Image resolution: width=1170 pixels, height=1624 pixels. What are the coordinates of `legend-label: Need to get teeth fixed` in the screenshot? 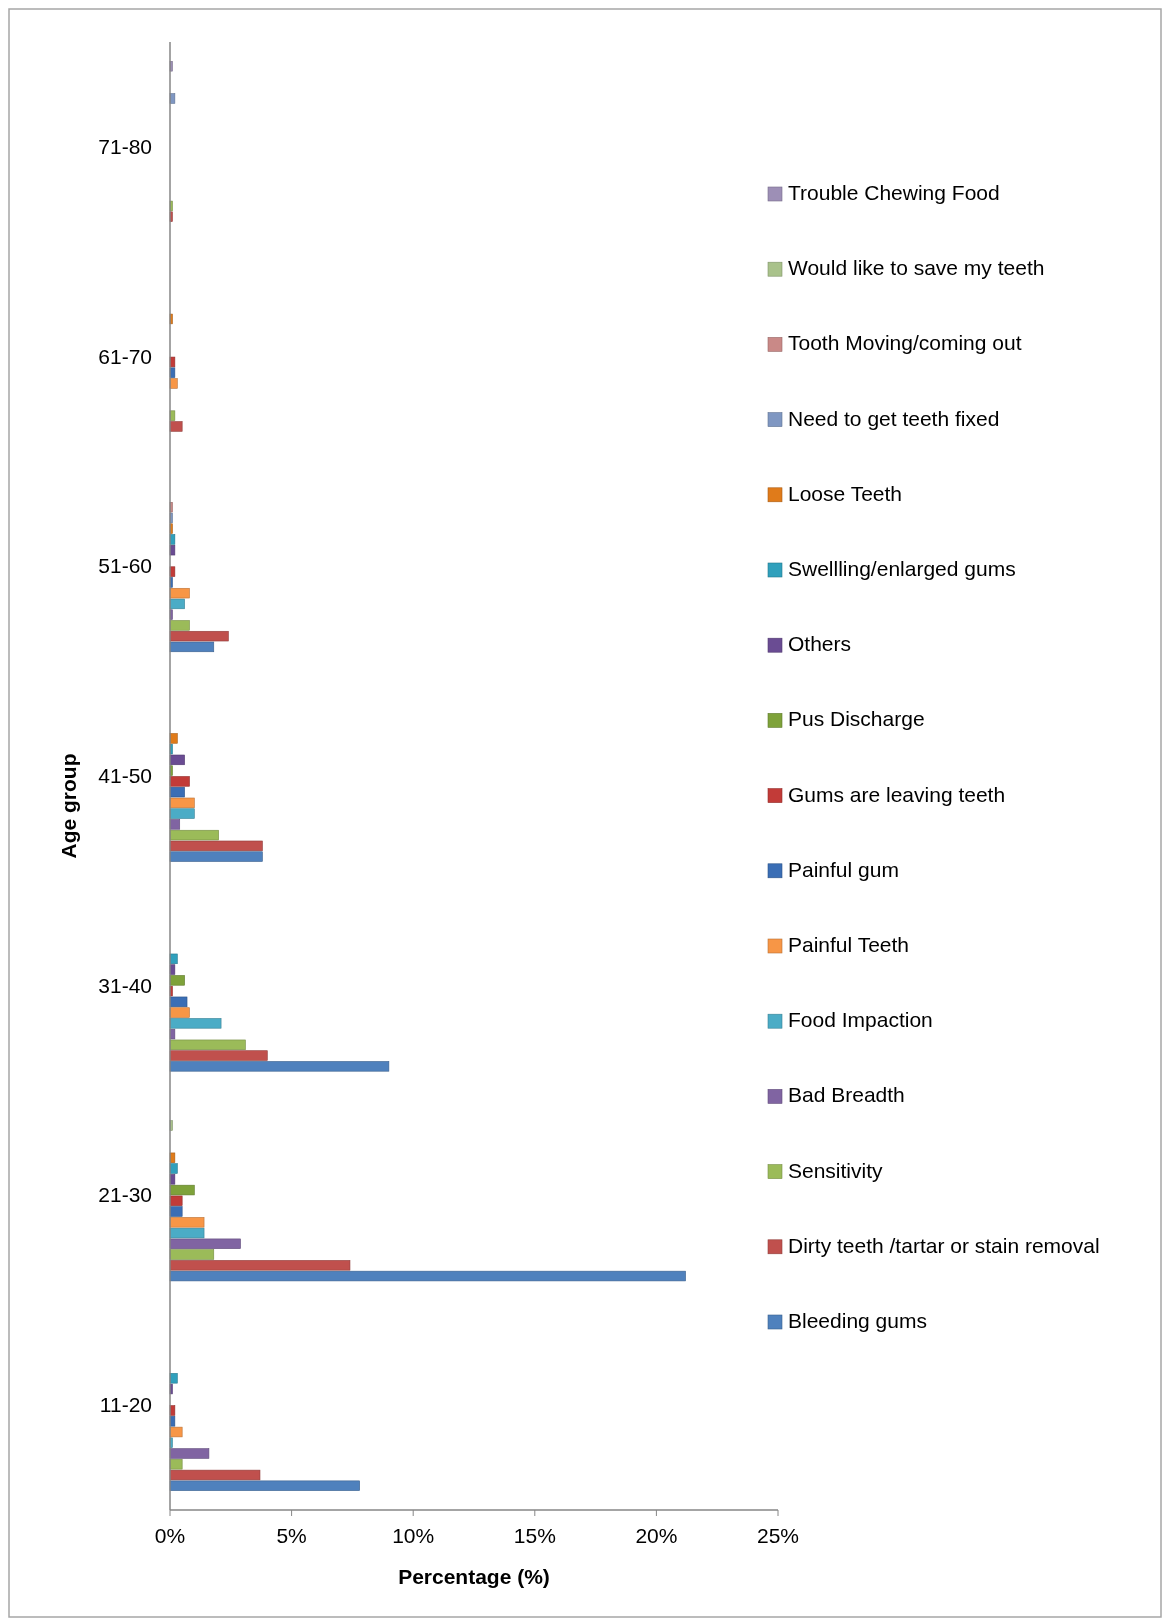 It's located at (894, 418).